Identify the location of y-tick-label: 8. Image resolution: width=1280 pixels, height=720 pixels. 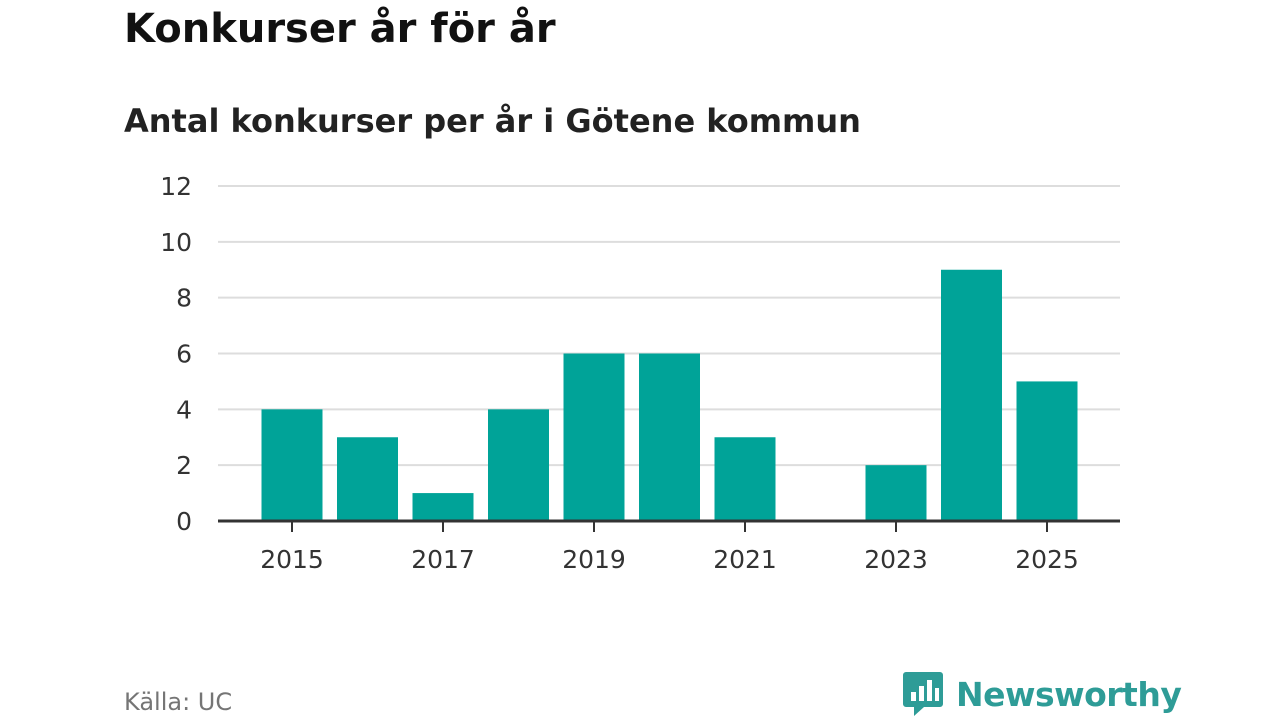
(184, 298).